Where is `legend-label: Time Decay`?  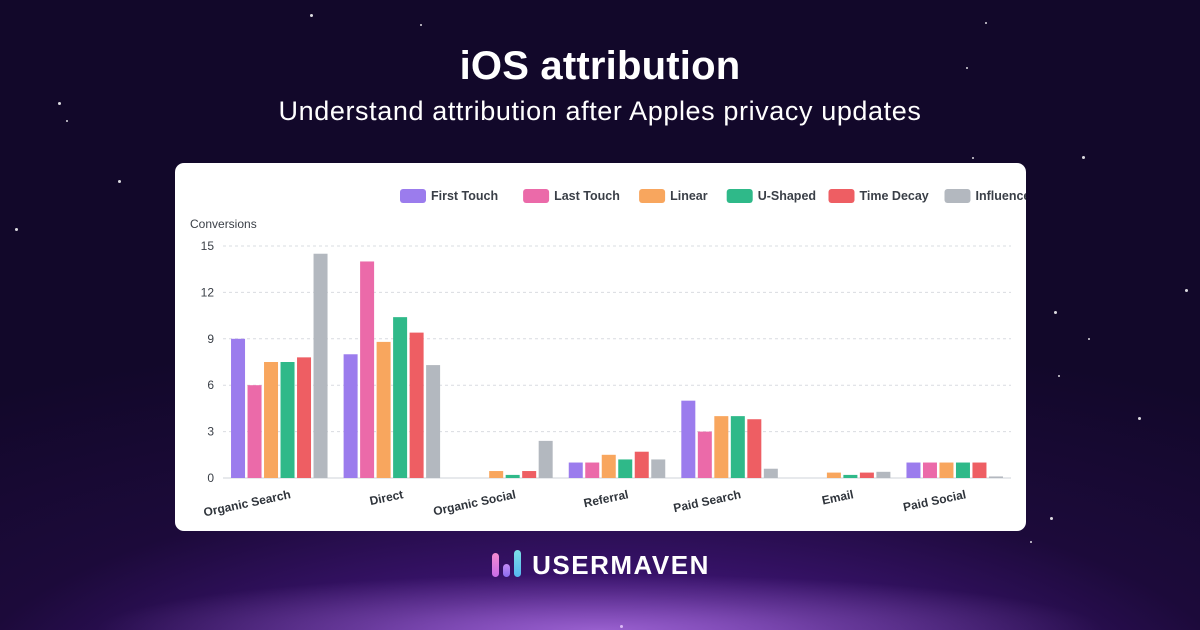 legend-label: Time Decay is located at coordinates (894, 196).